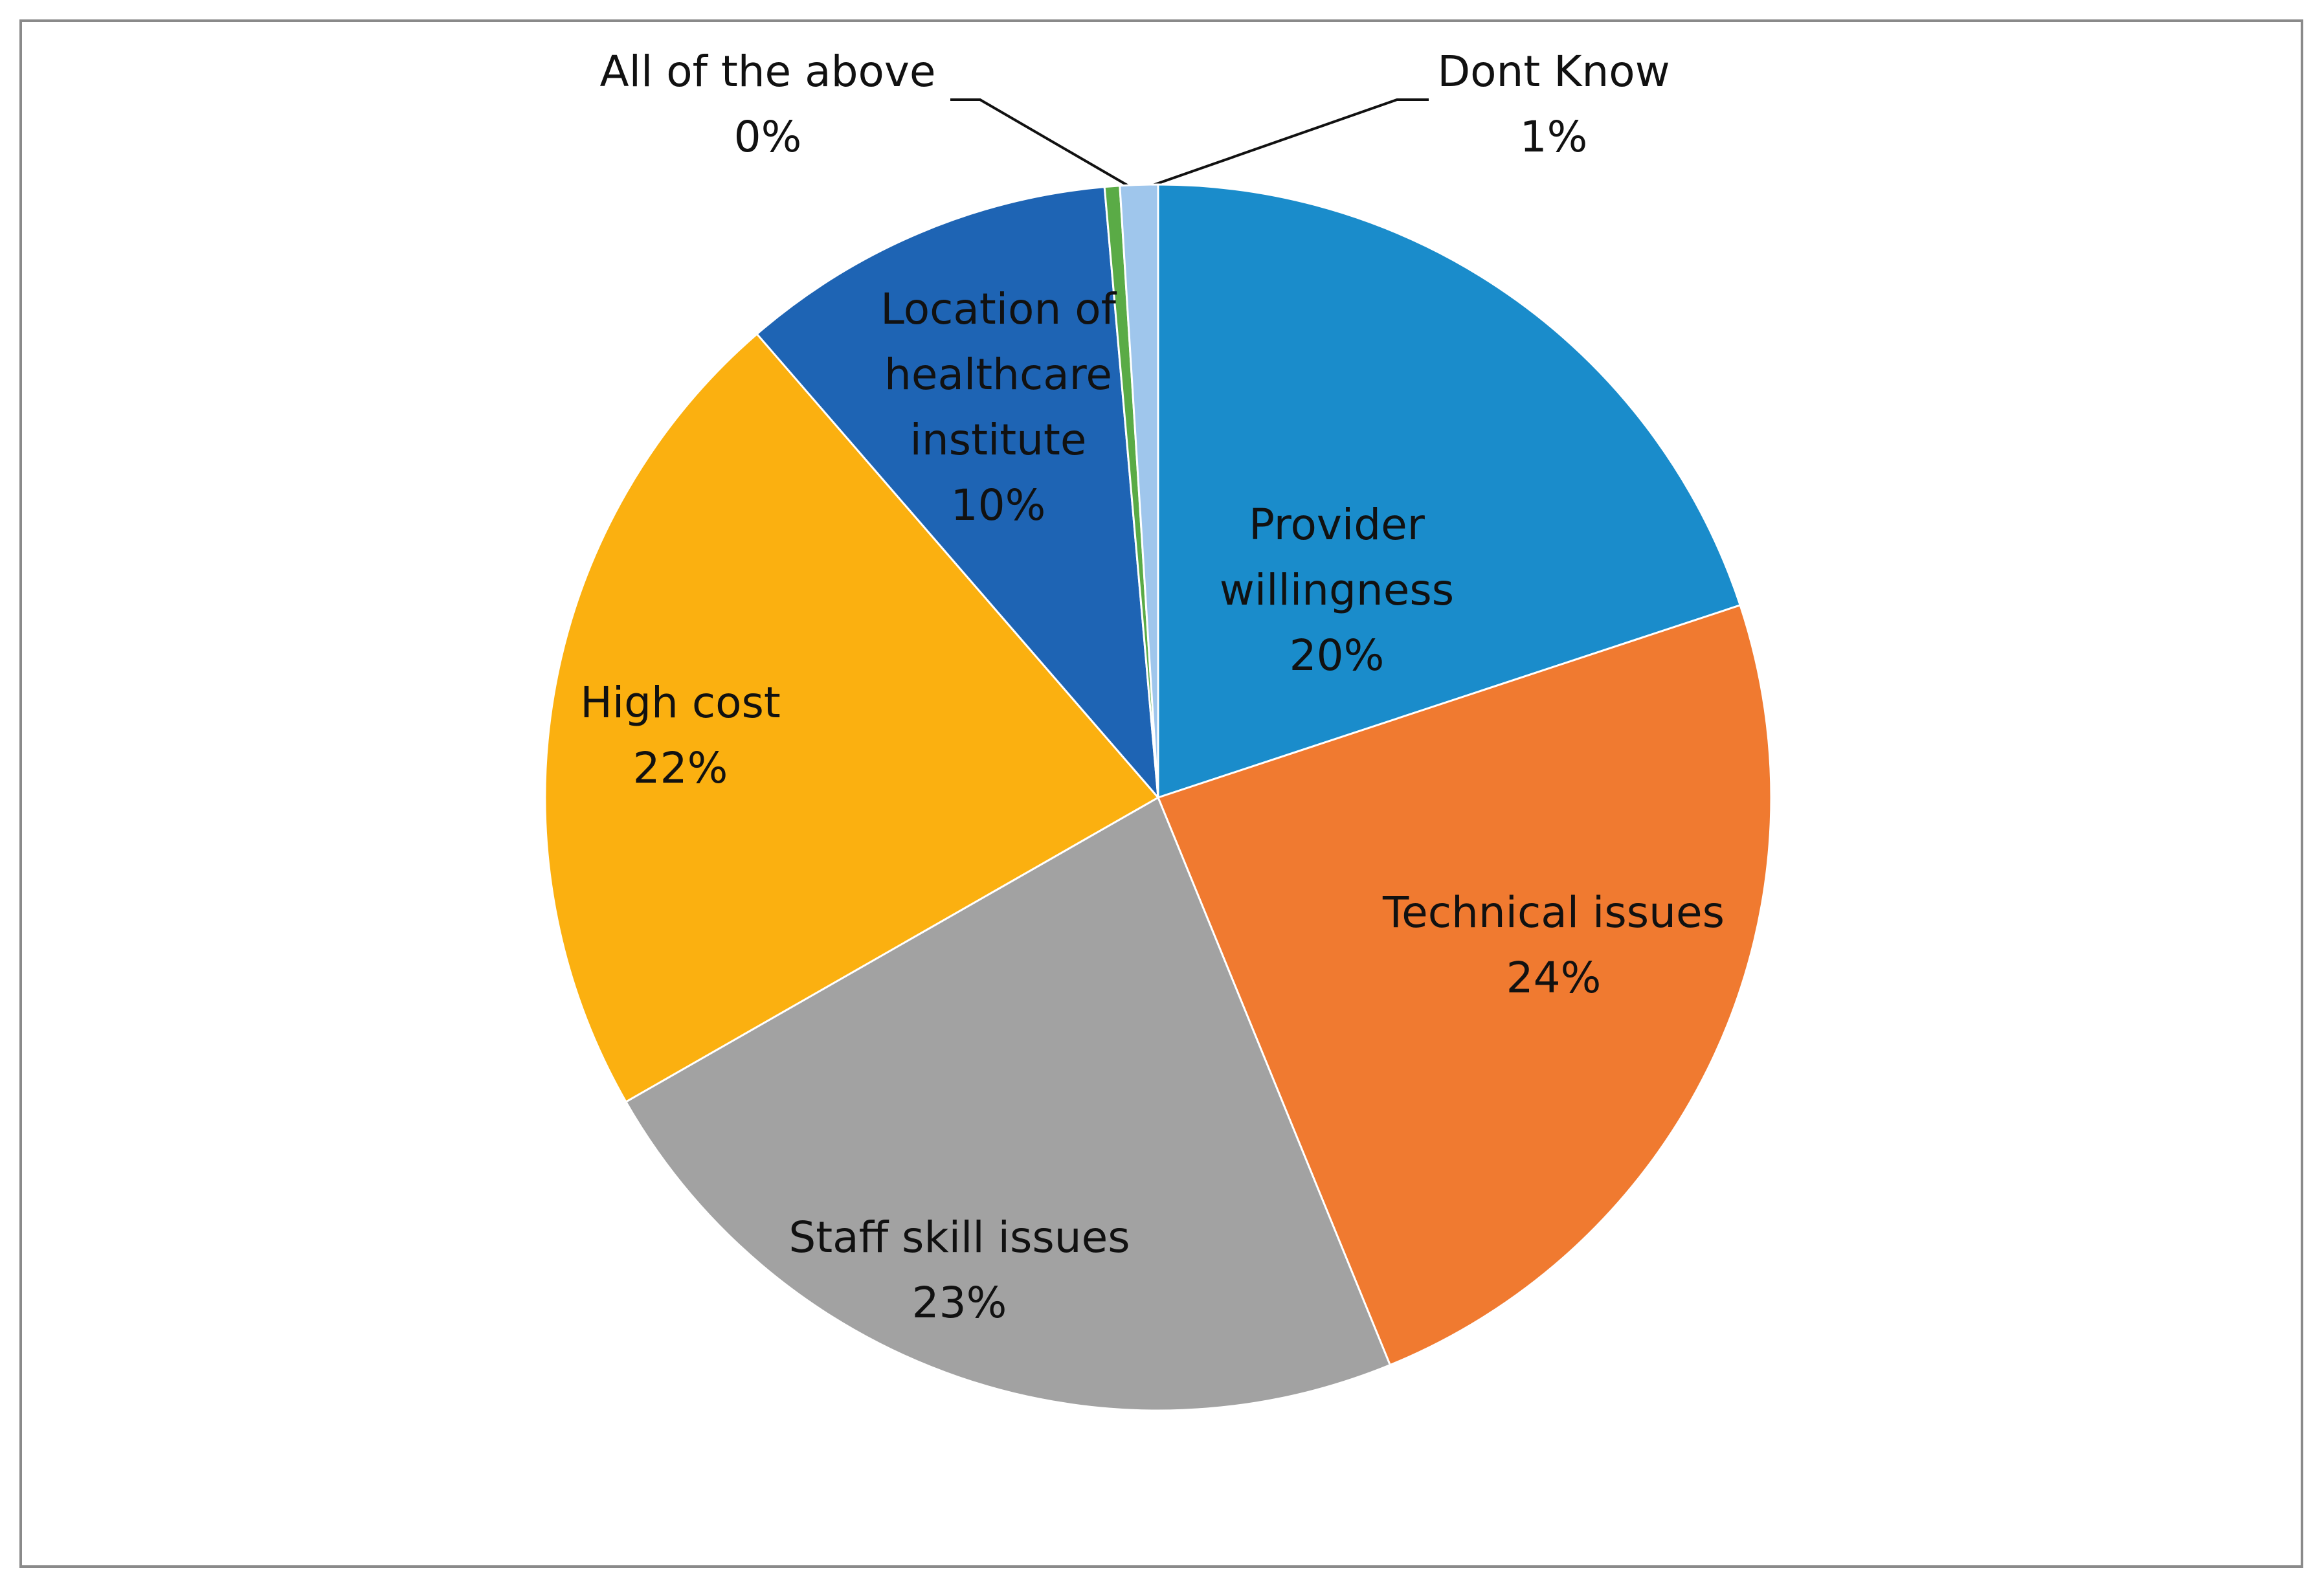  Describe the element at coordinates (998, 374) in the screenshot. I see `category-label: Location of healthcare institute` at that location.